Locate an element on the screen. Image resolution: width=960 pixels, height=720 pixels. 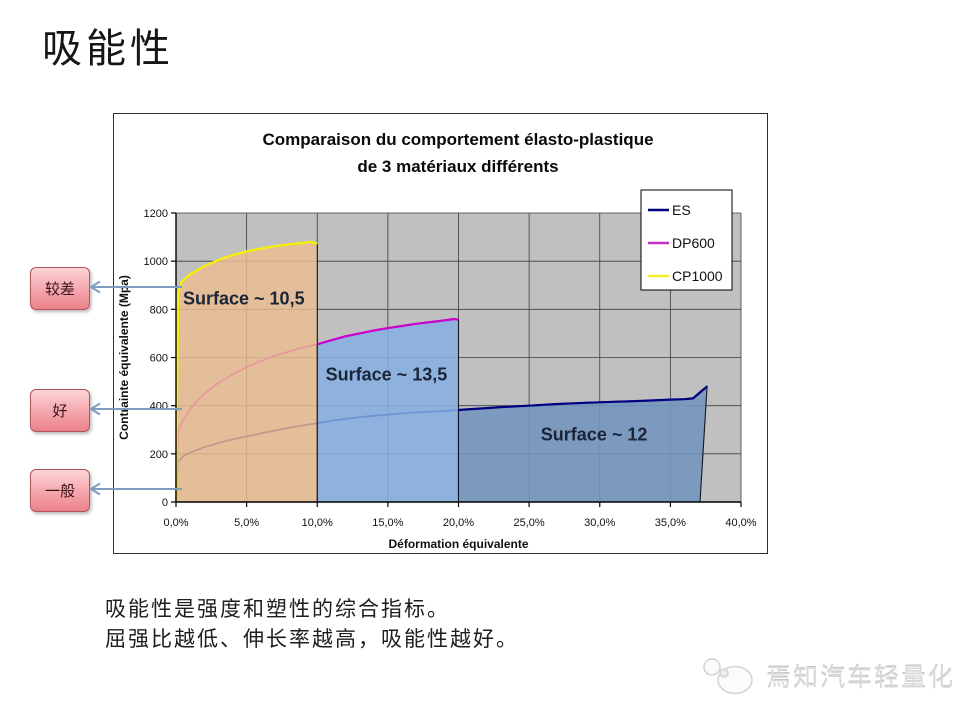
page-title: 吸能性 is located at coordinates (108, 49).